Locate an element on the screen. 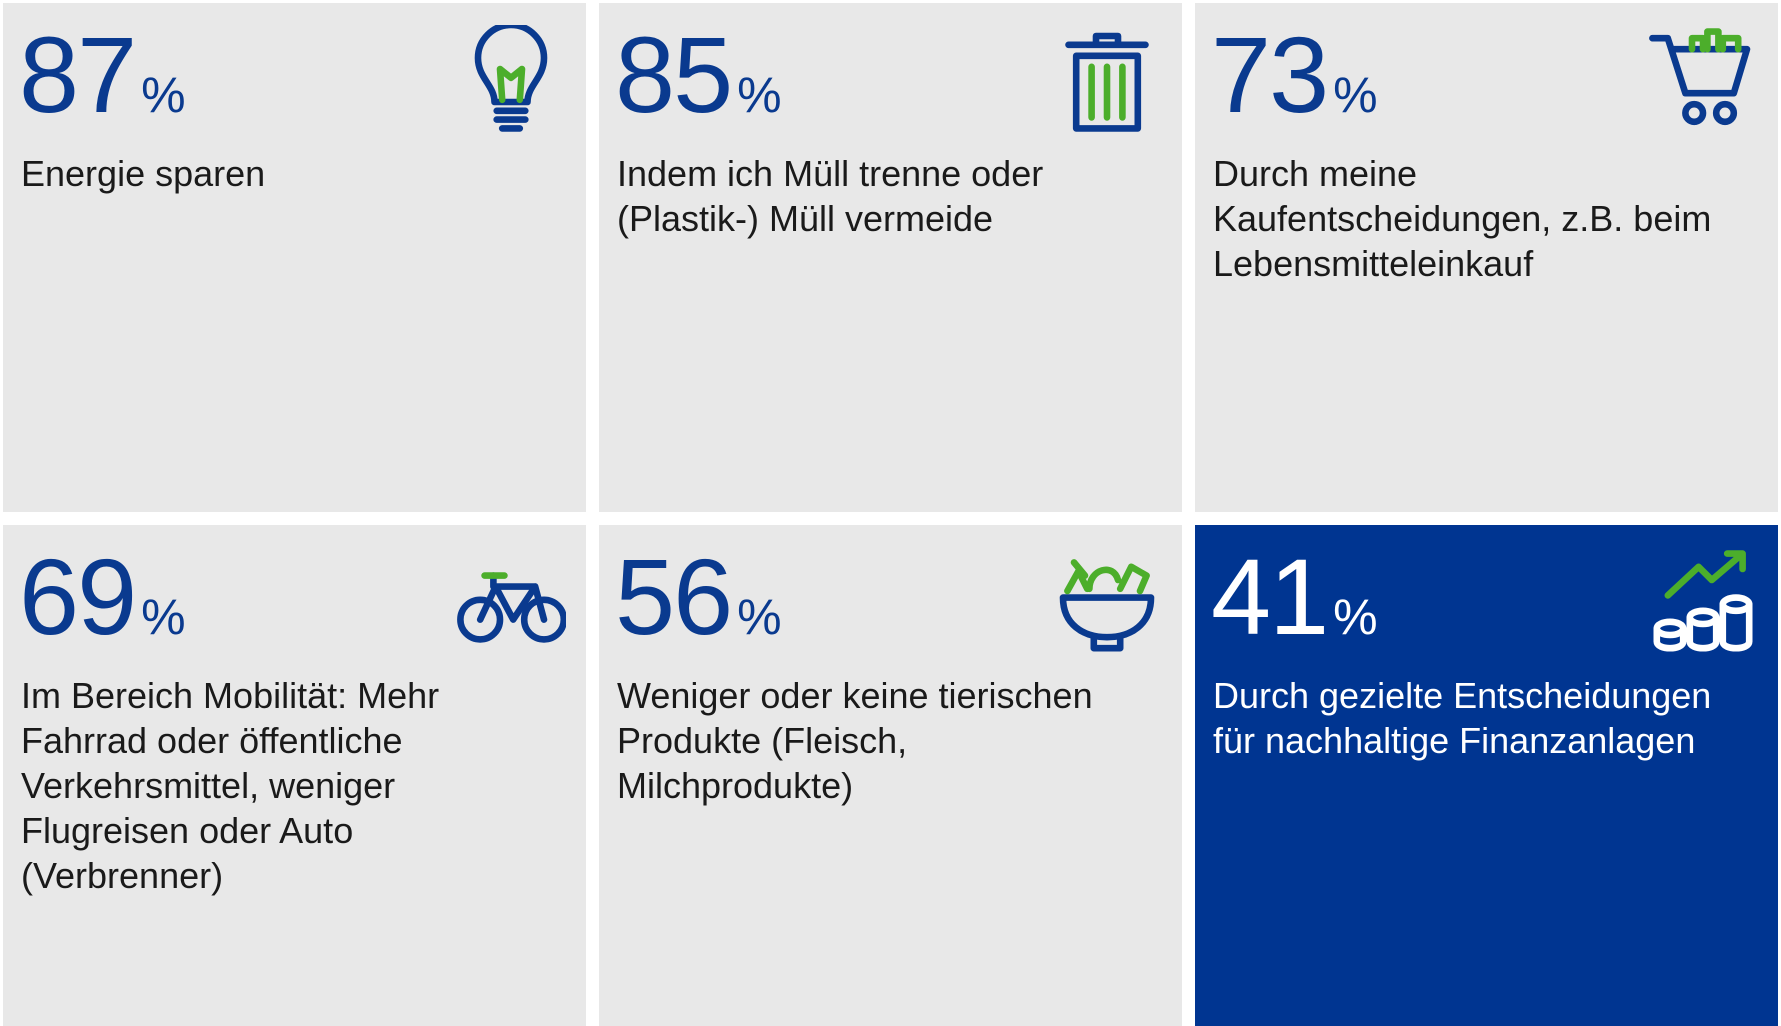 The height and width of the screenshot is (1026, 1781). stat-value: 41% is located at coordinates (1294, 607).